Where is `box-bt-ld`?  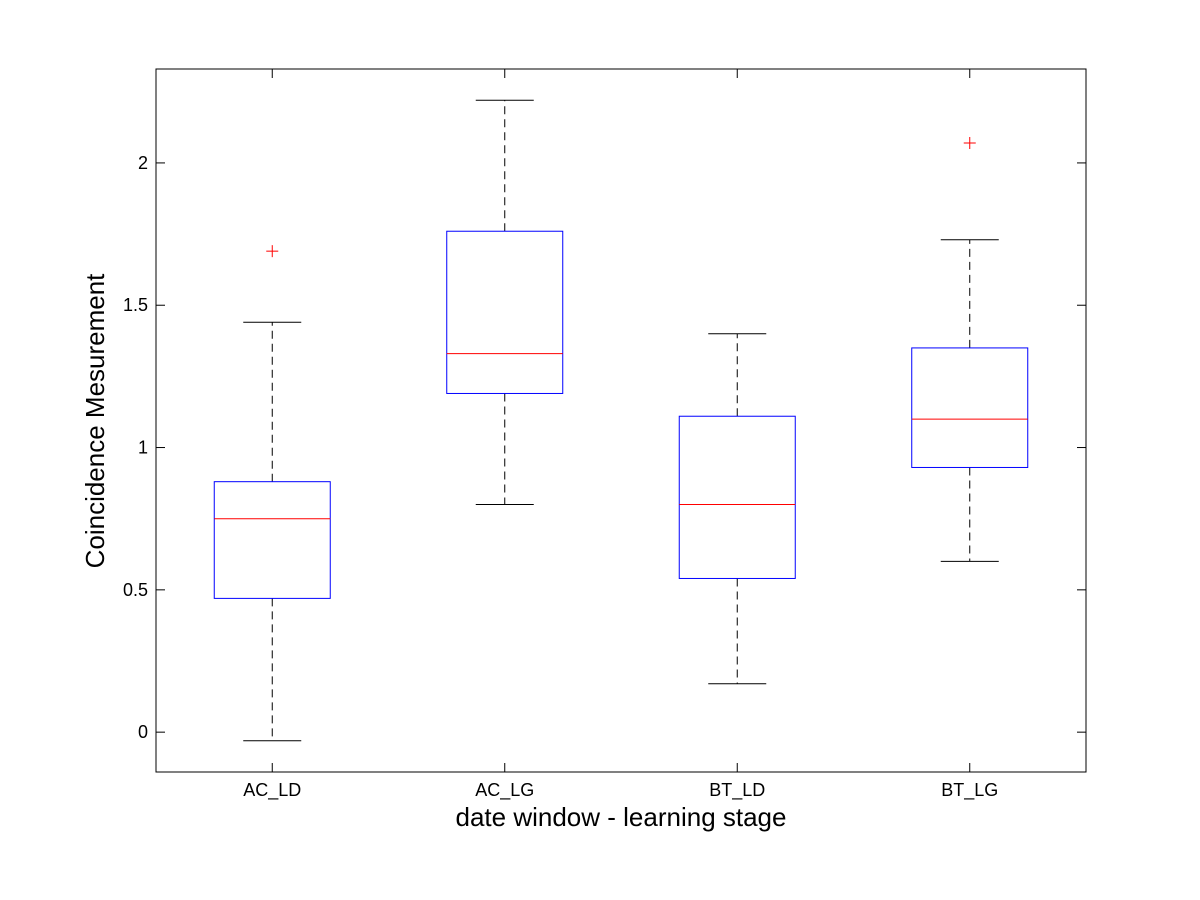 box-bt-ld is located at coordinates (737, 509).